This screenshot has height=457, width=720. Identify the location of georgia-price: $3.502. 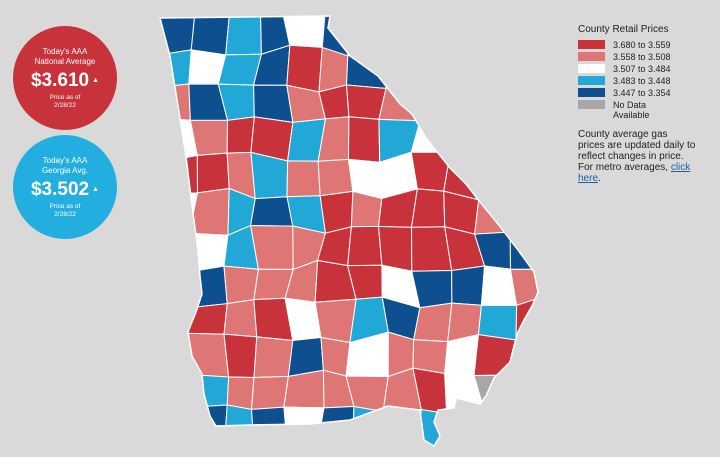
(60, 189).